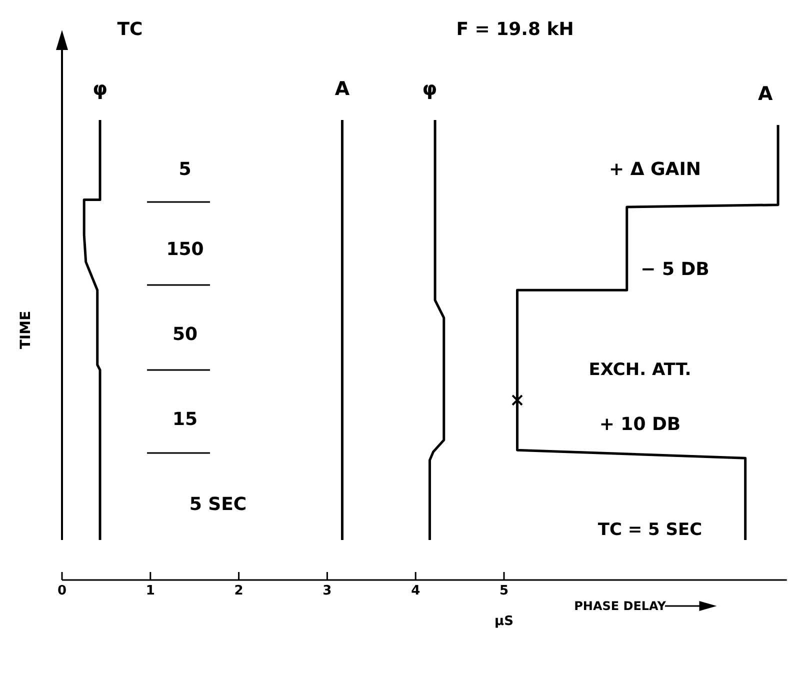 Image resolution: width=788 pixels, height=682 pixels. Describe the element at coordinates (415, 591) in the screenshot. I see `x-tick-label: 4` at that location.